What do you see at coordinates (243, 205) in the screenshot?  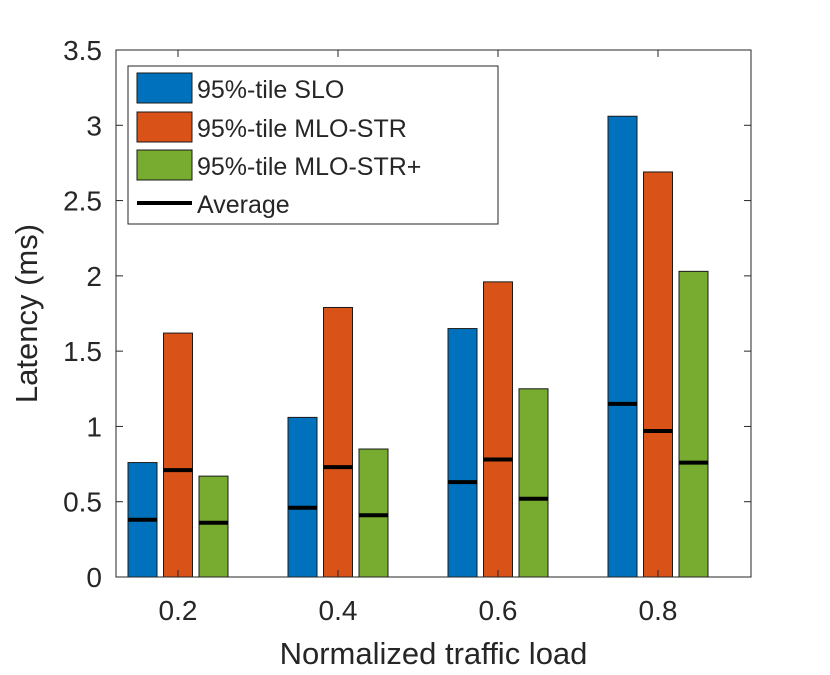 I see `legend-label-average: Average` at bounding box center [243, 205].